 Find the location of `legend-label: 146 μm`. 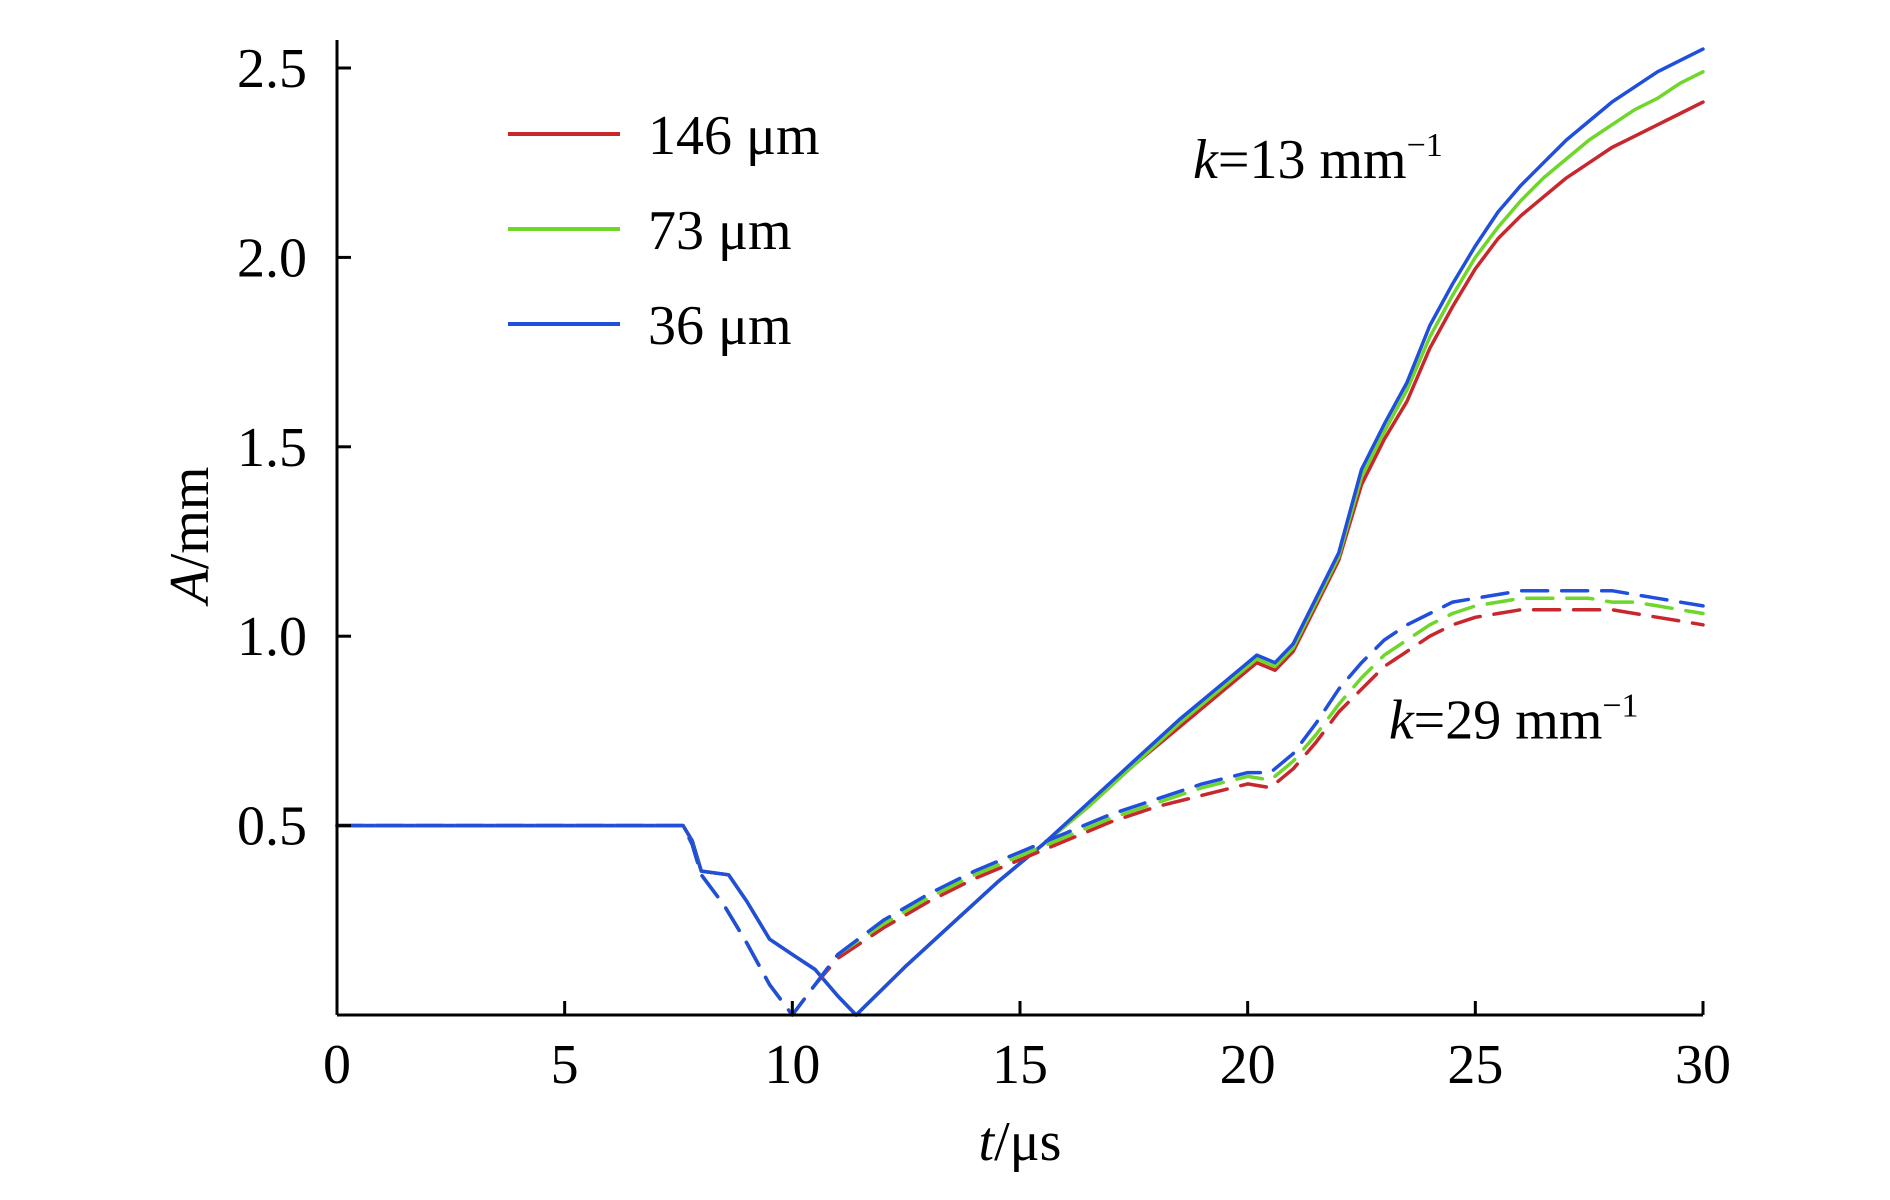

legend-label: 146 μm is located at coordinates (734, 136).